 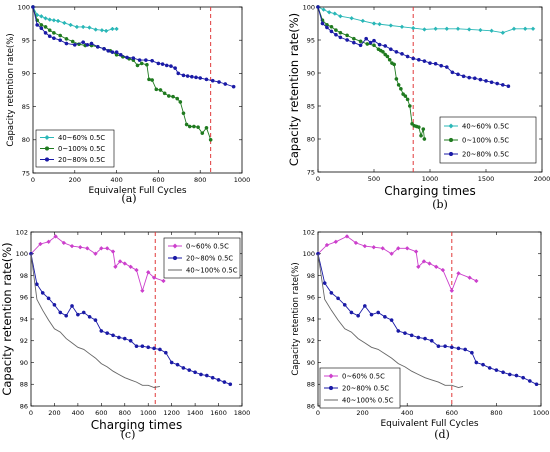 What do you see at coordinates (311, 40) in the screenshot?
I see `y-tick-label: 95` at bounding box center [311, 40].